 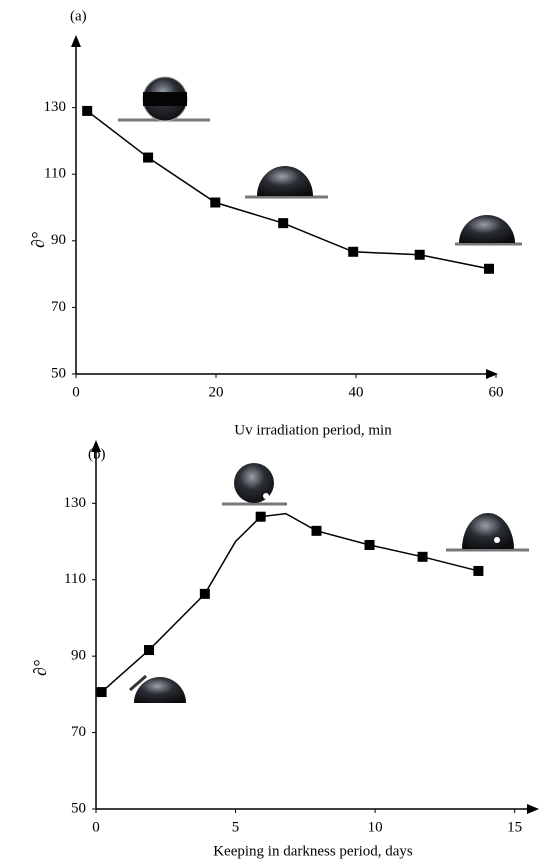 What do you see at coordinates (78, 16) in the screenshot?
I see `panel-label: (a)` at bounding box center [78, 16].